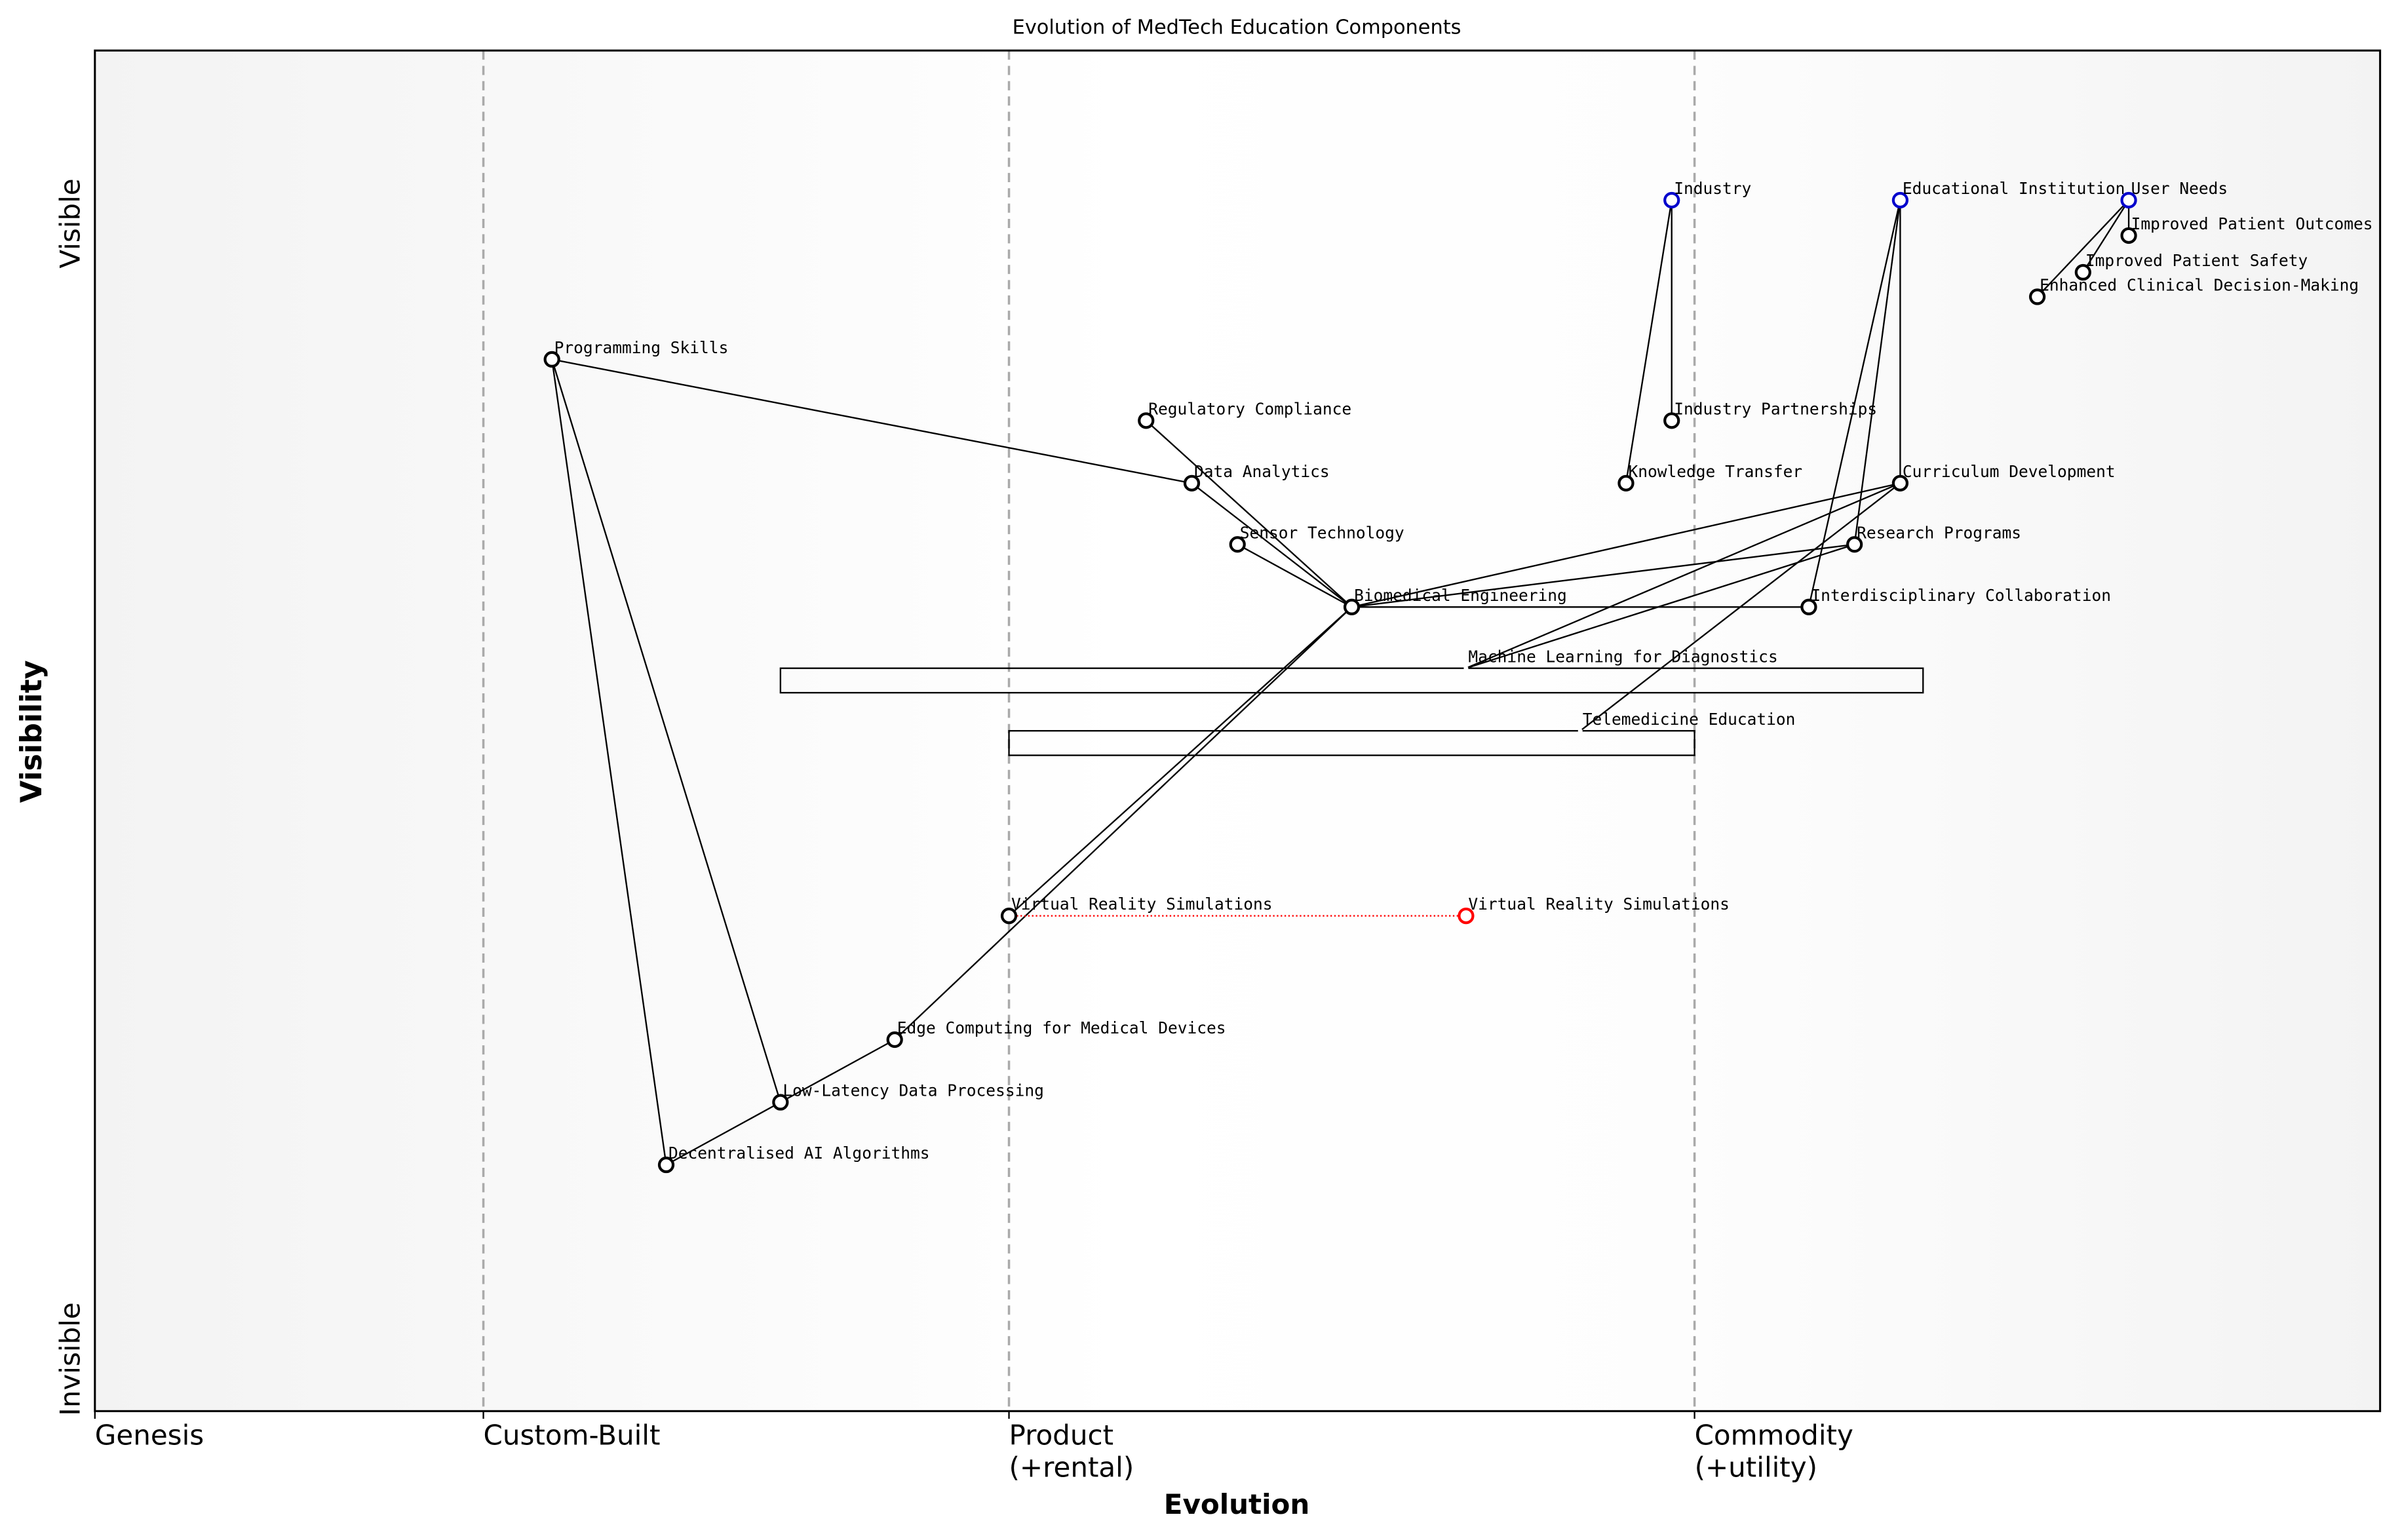  I want to click on stage-label: (+utility), so click(1756, 1468).